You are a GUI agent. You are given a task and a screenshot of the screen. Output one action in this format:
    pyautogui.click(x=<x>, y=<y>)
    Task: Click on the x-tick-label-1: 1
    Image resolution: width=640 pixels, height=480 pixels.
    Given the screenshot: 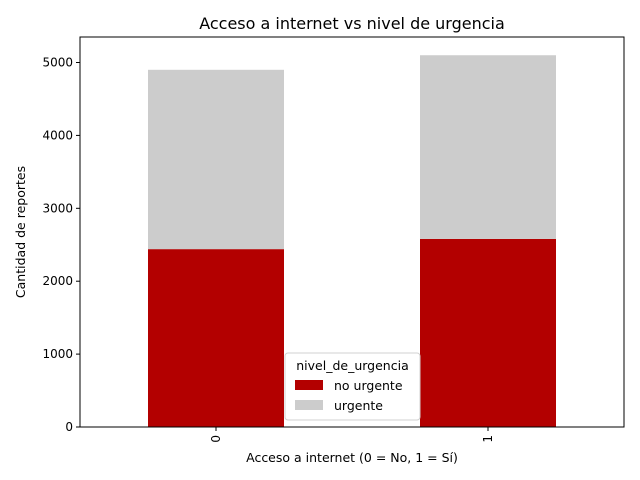 What is the action you would take?
    pyautogui.click(x=488, y=439)
    